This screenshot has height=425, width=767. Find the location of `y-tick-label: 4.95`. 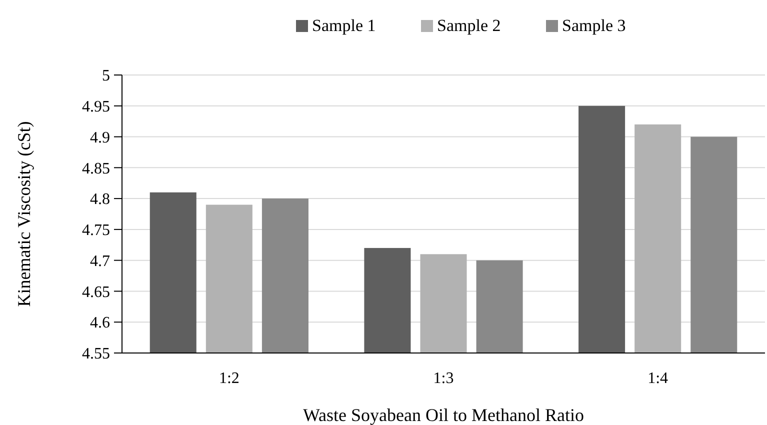

y-tick-label: 4.95 is located at coordinates (96, 107).